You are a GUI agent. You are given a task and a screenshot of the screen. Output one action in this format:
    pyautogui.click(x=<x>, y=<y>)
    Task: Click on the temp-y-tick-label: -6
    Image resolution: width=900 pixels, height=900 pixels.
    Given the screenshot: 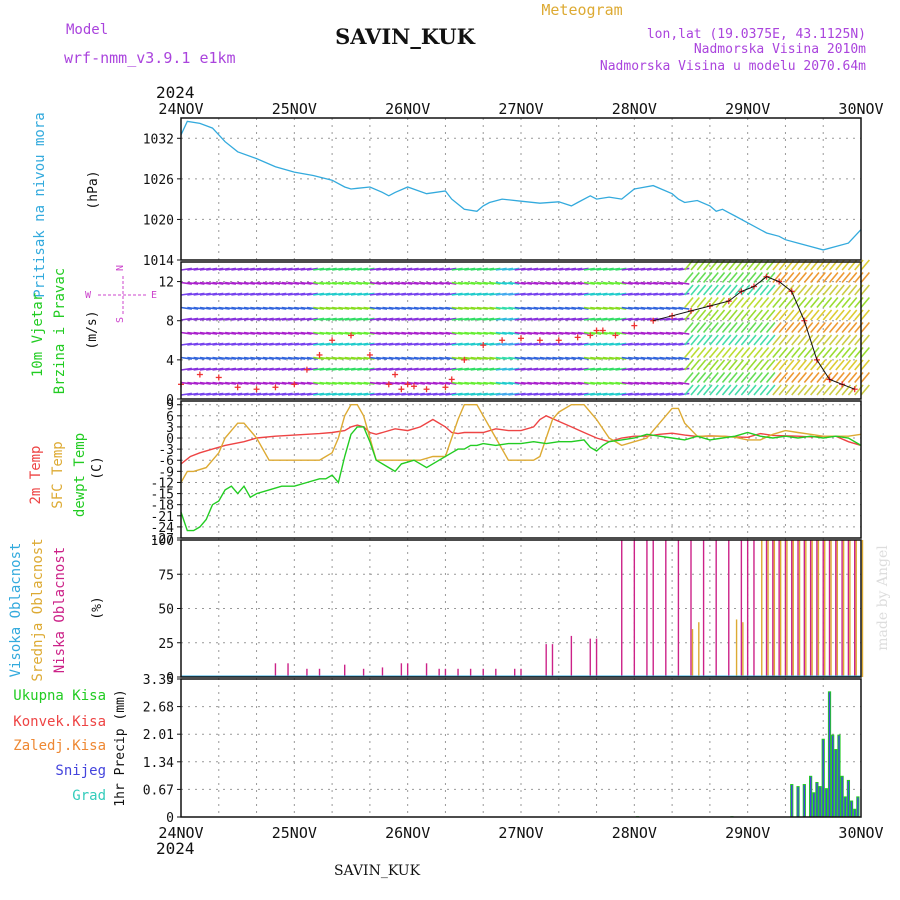 What is the action you would take?
    pyautogui.click(x=166, y=461)
    